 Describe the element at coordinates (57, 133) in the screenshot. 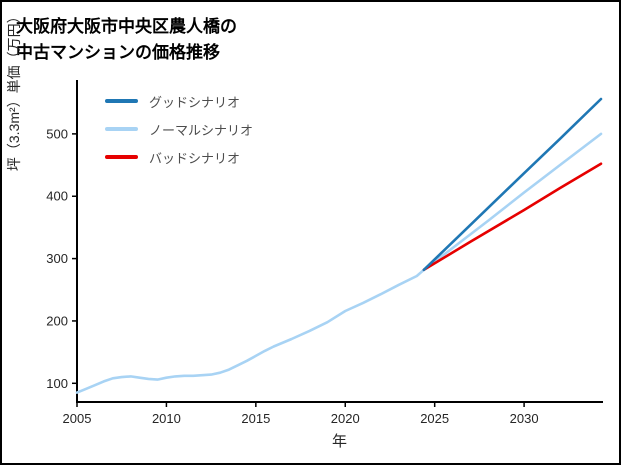

I see `y-tick-label: 500` at that location.